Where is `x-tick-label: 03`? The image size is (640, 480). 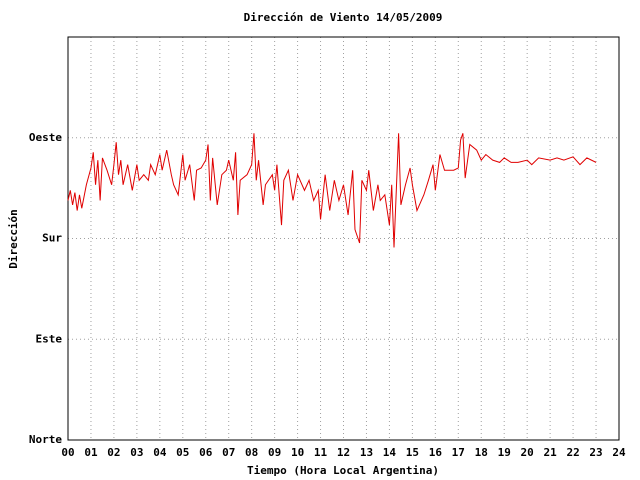
x-tick-label: 03 is located at coordinates (136, 452).